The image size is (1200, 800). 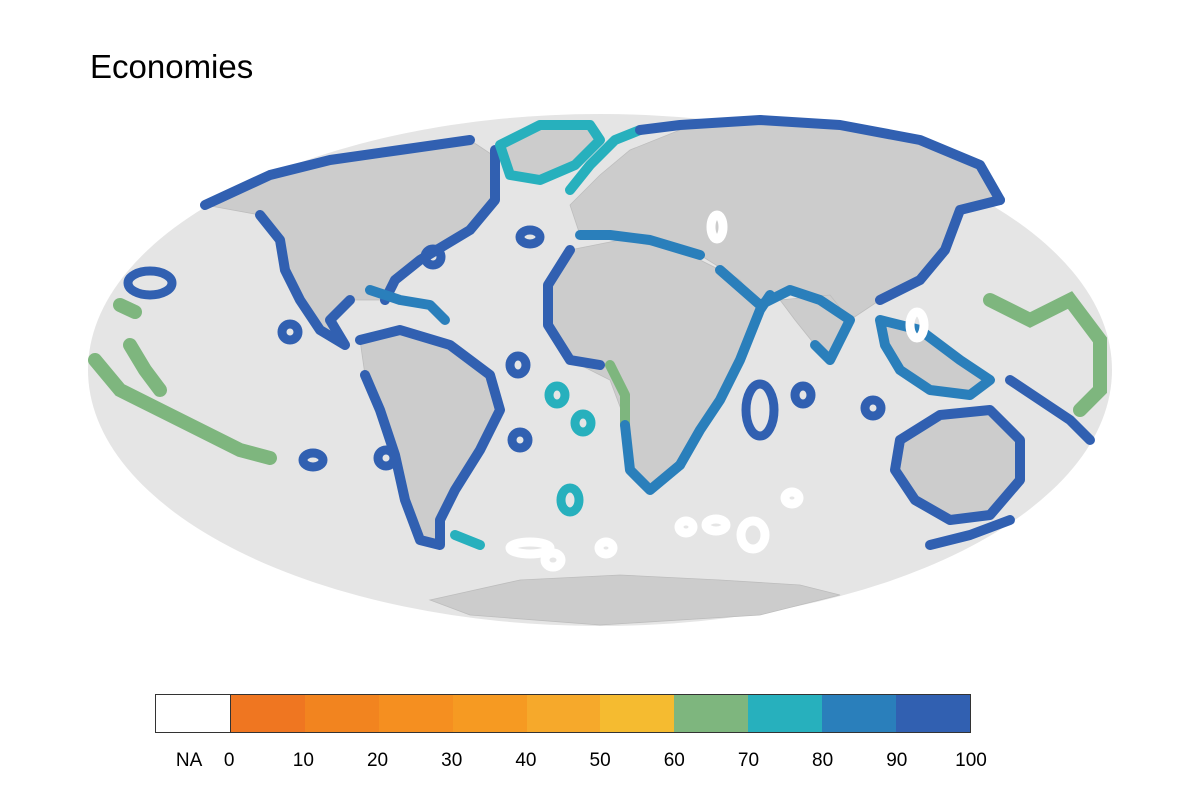 What do you see at coordinates (386, 458) in the screenshot?
I see `island-juan-fernandez` at bounding box center [386, 458].